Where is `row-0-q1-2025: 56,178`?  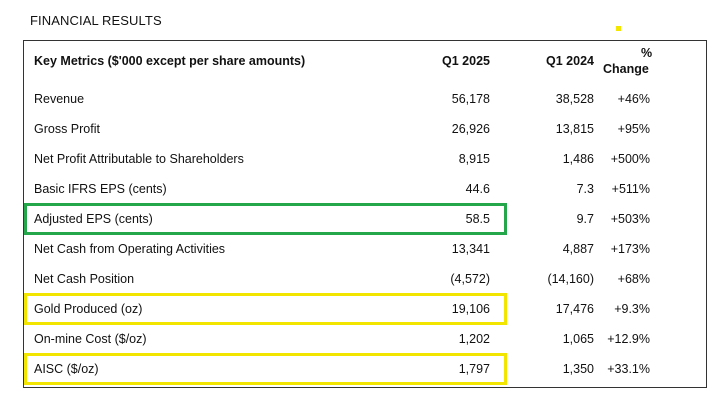
row-0-q1-2025: 56,178 is located at coordinates (470, 99).